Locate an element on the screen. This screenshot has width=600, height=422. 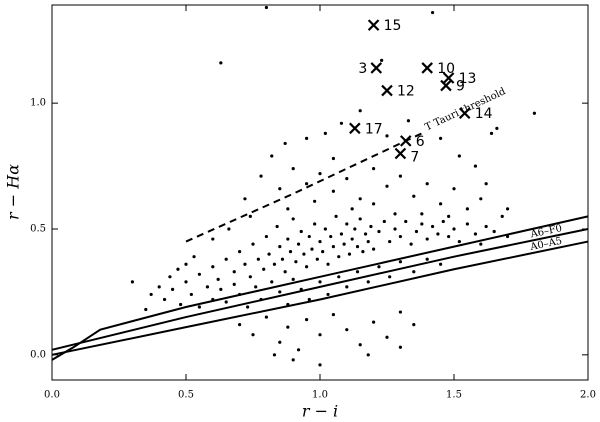
x-tick-label: 1.0 is located at coordinates (320, 395).